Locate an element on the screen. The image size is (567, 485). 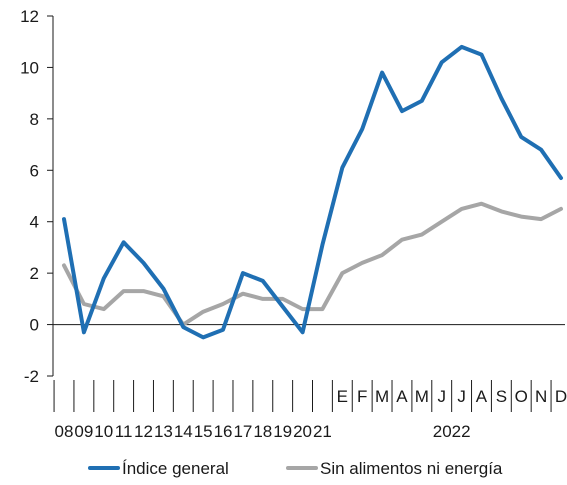
y-tick-label: 10 is located at coordinates (29, 67).